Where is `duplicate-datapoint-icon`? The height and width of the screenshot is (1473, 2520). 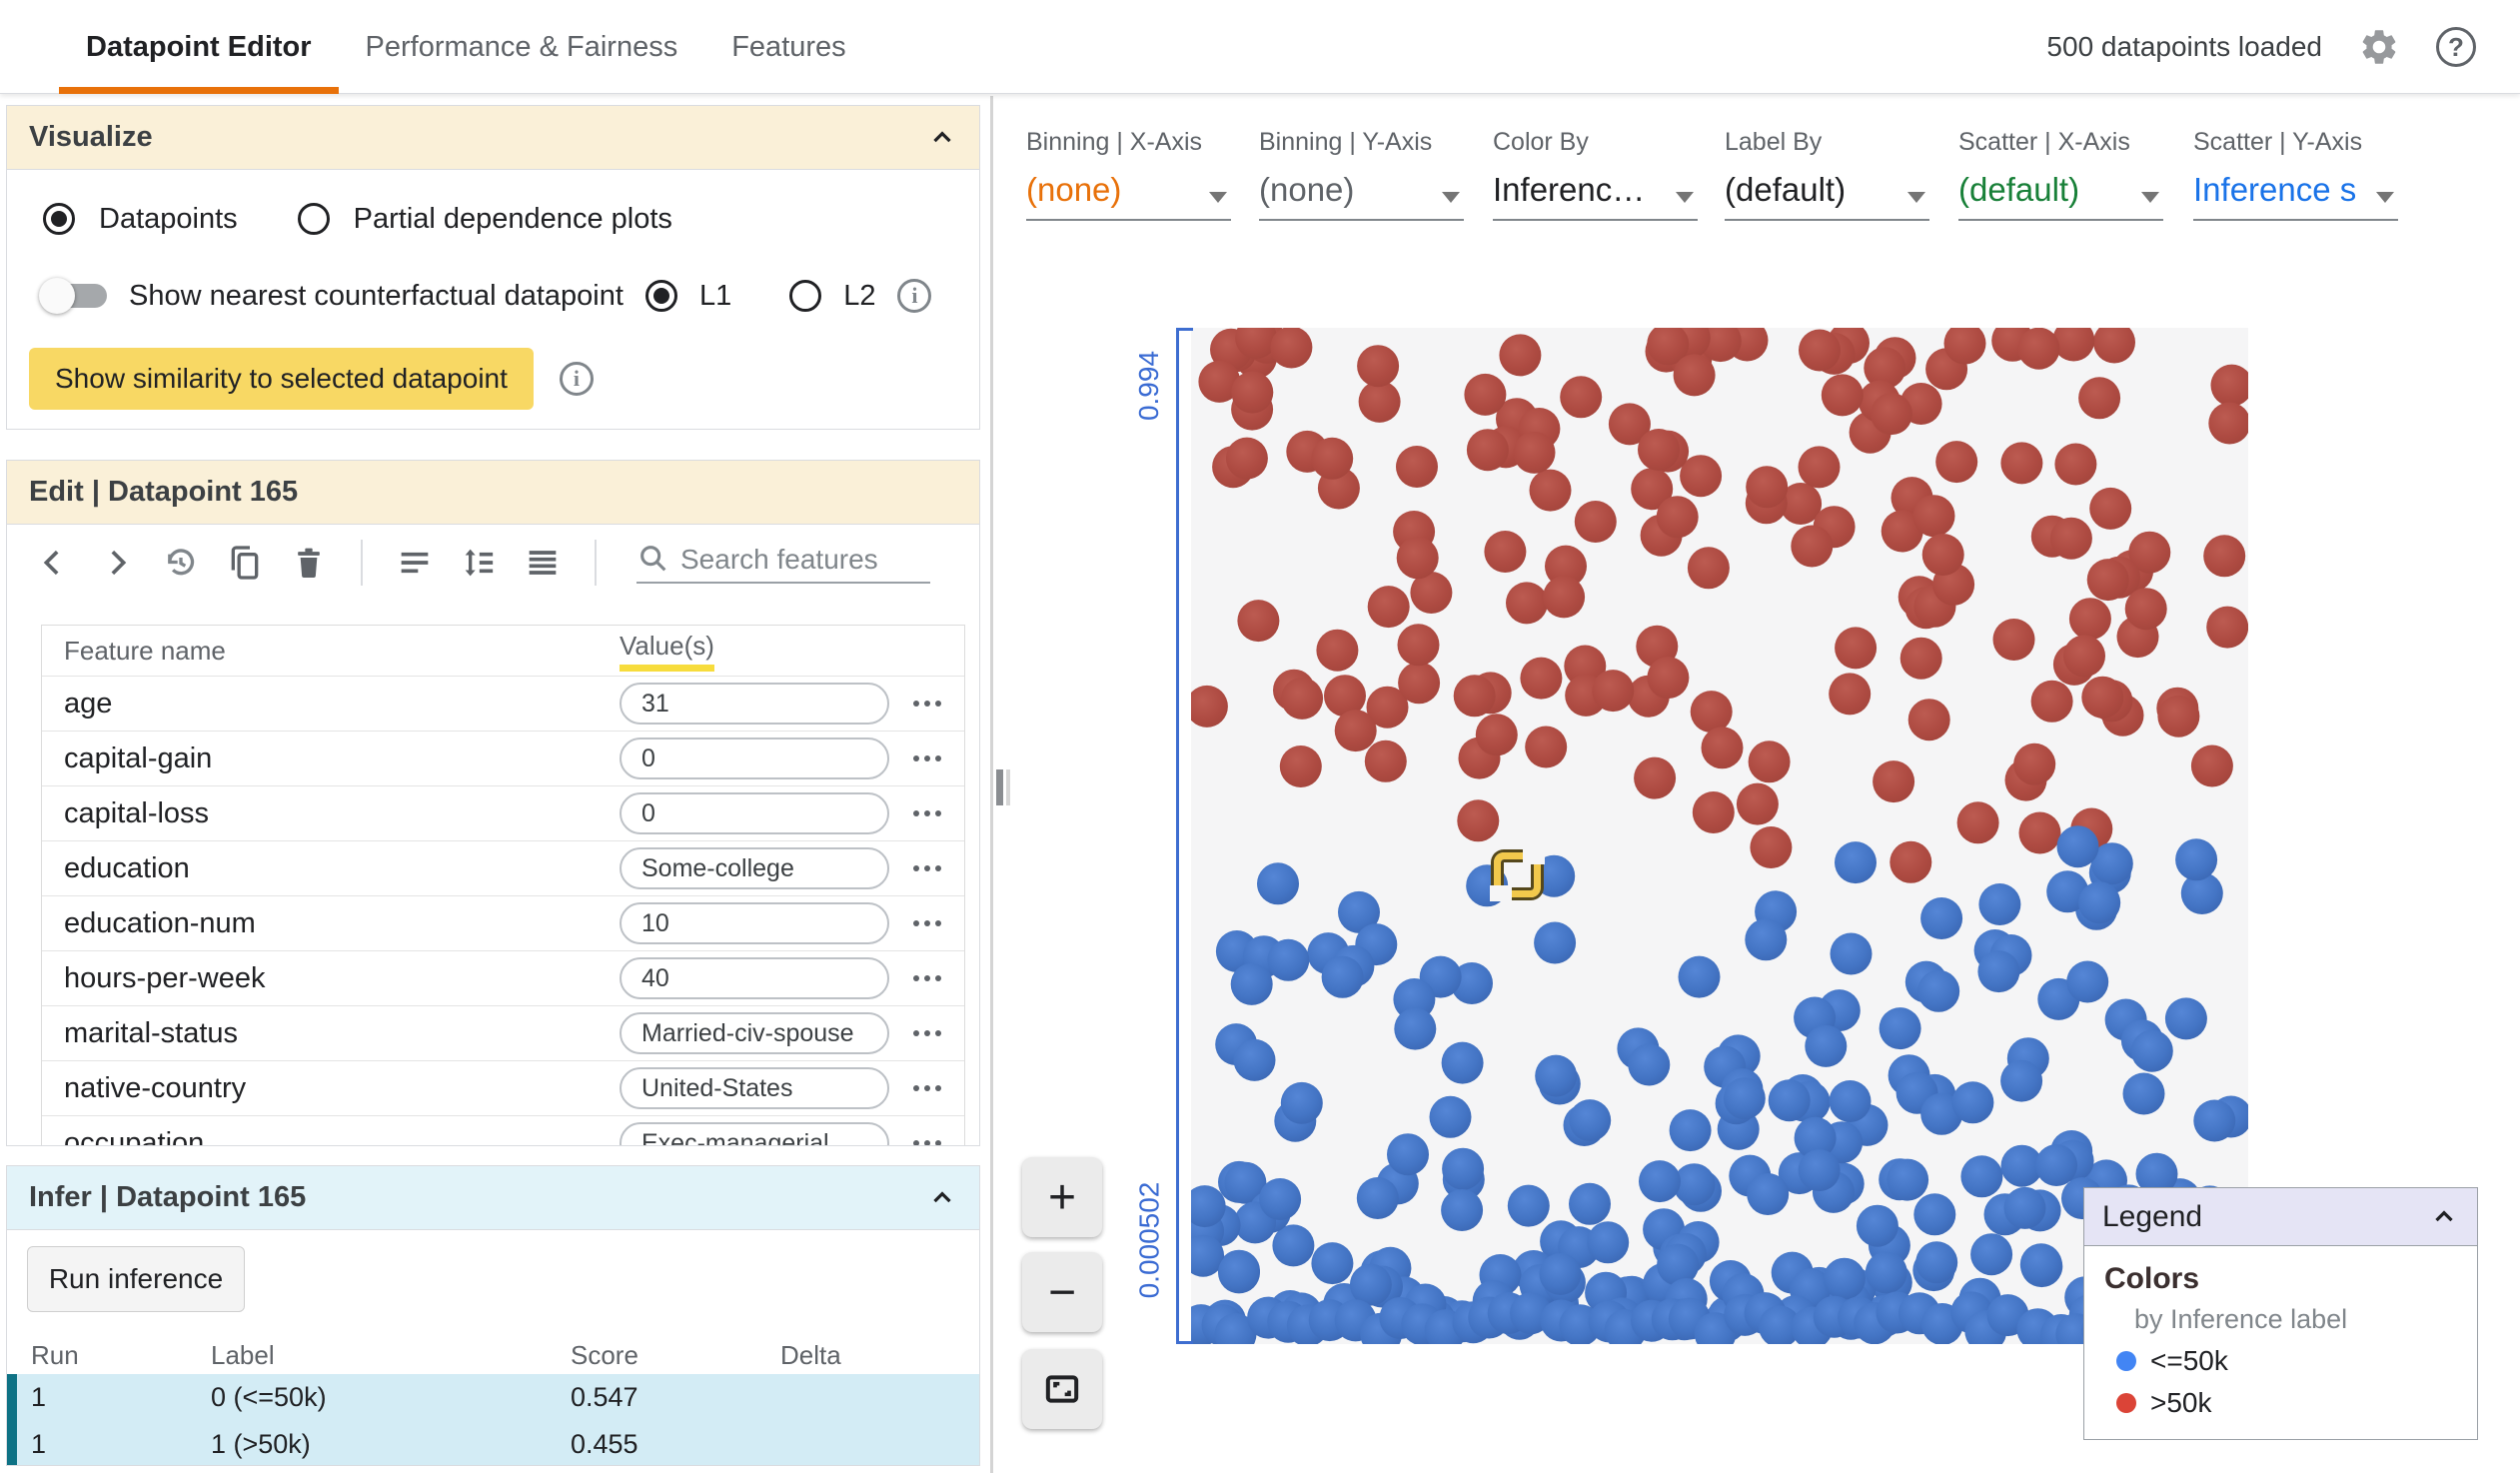 duplicate-datapoint-icon is located at coordinates (245, 563).